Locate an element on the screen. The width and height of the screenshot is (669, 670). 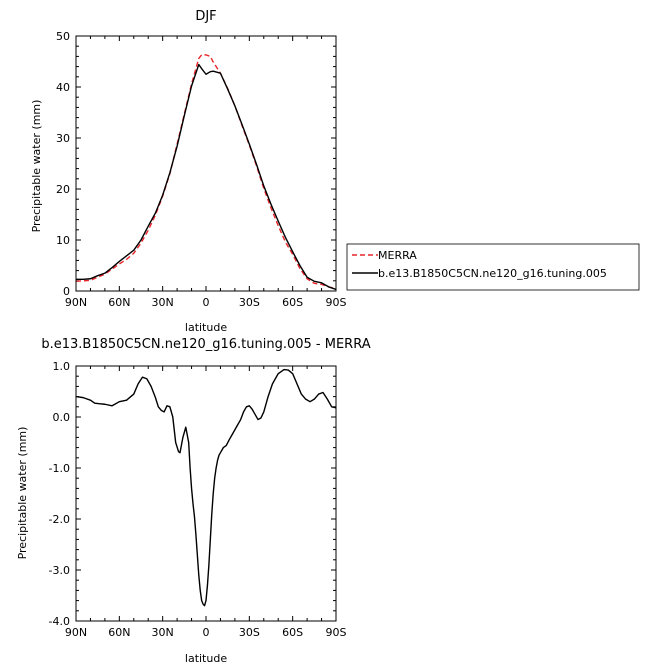
bottom-x-tick-label: 60S is located at coordinates (292, 632).